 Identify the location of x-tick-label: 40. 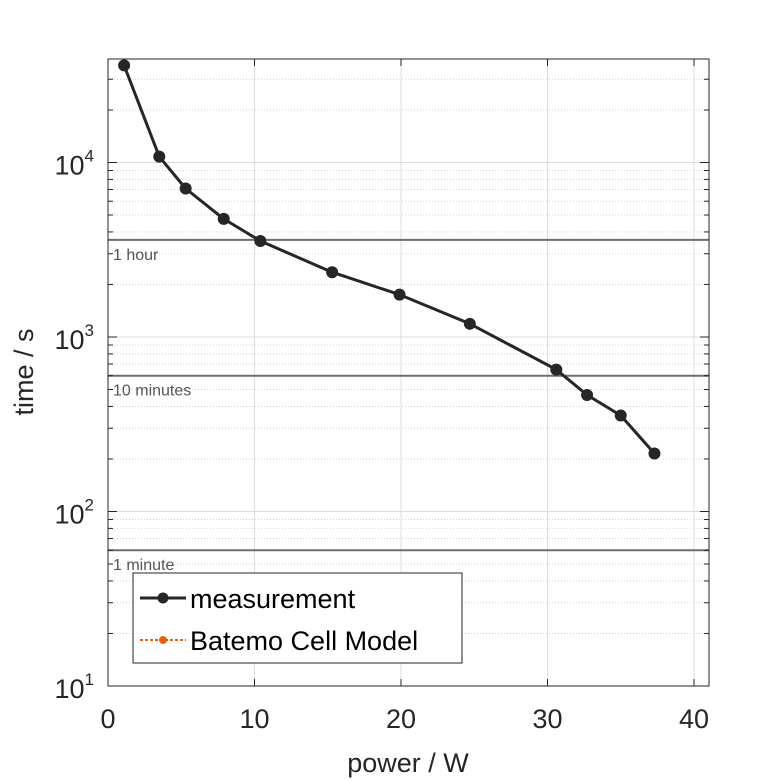
(694, 719).